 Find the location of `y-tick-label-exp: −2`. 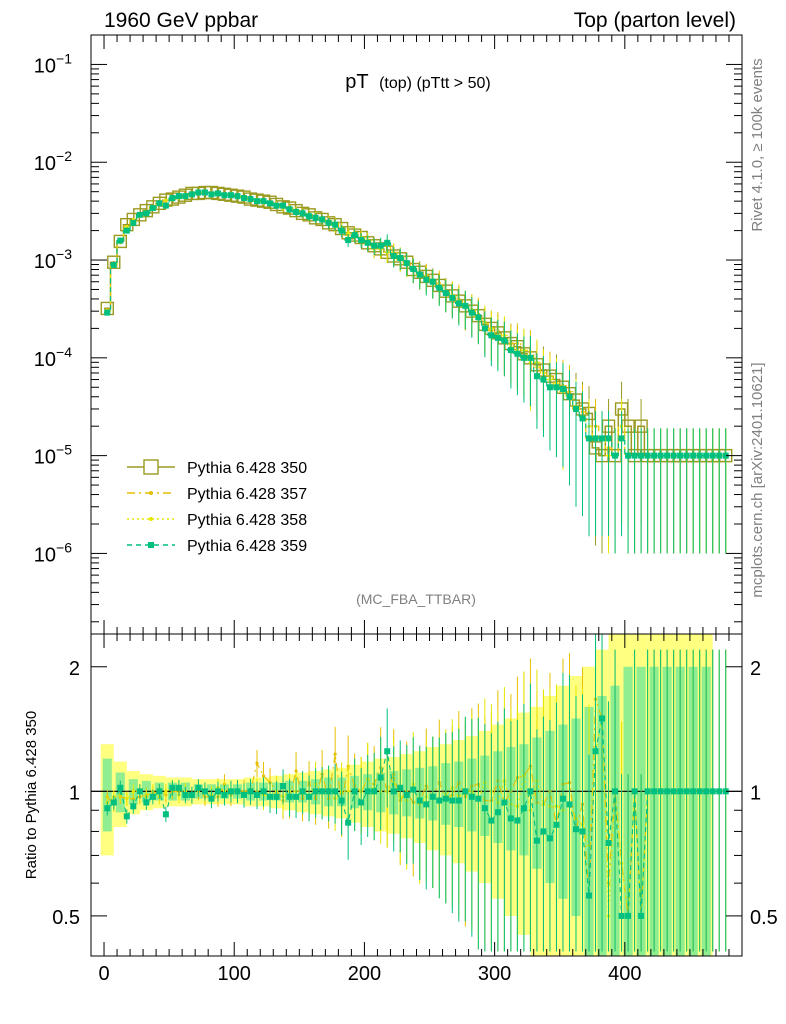

y-tick-label-exp: −2 is located at coordinates (64, 156).